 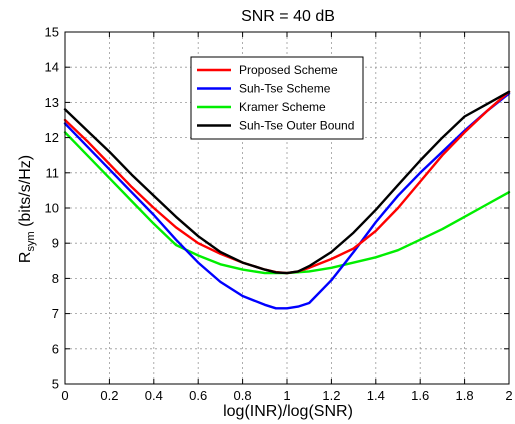 What do you see at coordinates (55, 348) in the screenshot?
I see `y-tick-label: 6` at bounding box center [55, 348].